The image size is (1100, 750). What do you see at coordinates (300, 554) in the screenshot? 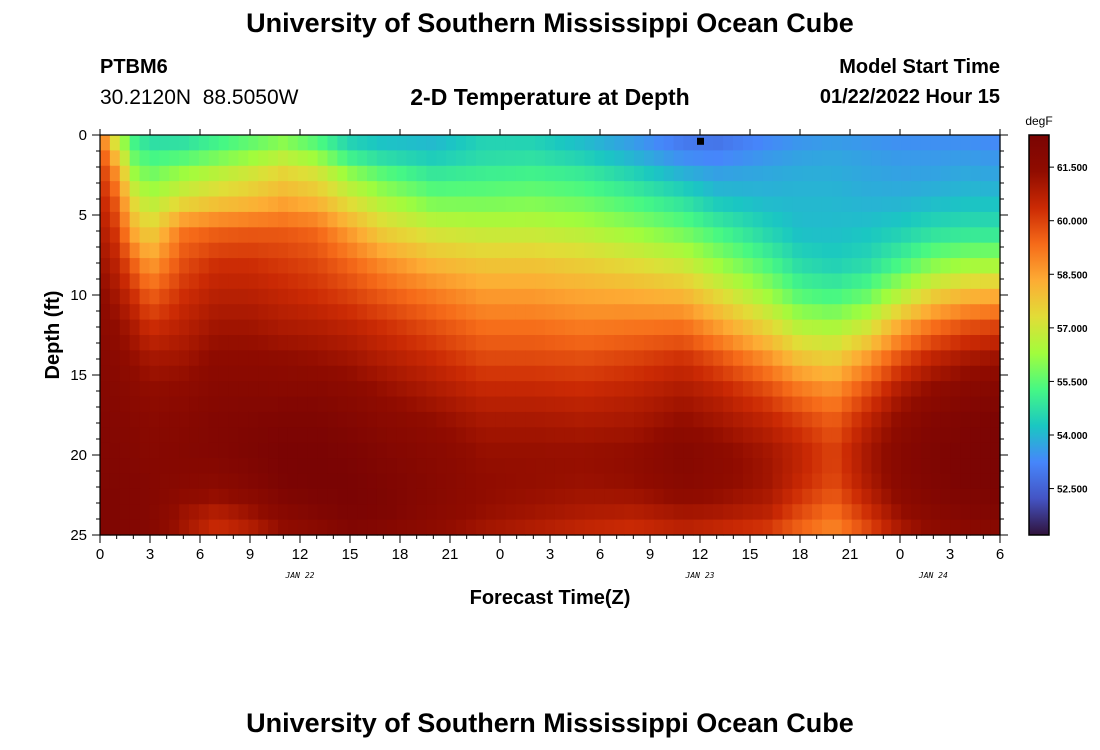
I see `x-tick-label: 12` at bounding box center [300, 554].